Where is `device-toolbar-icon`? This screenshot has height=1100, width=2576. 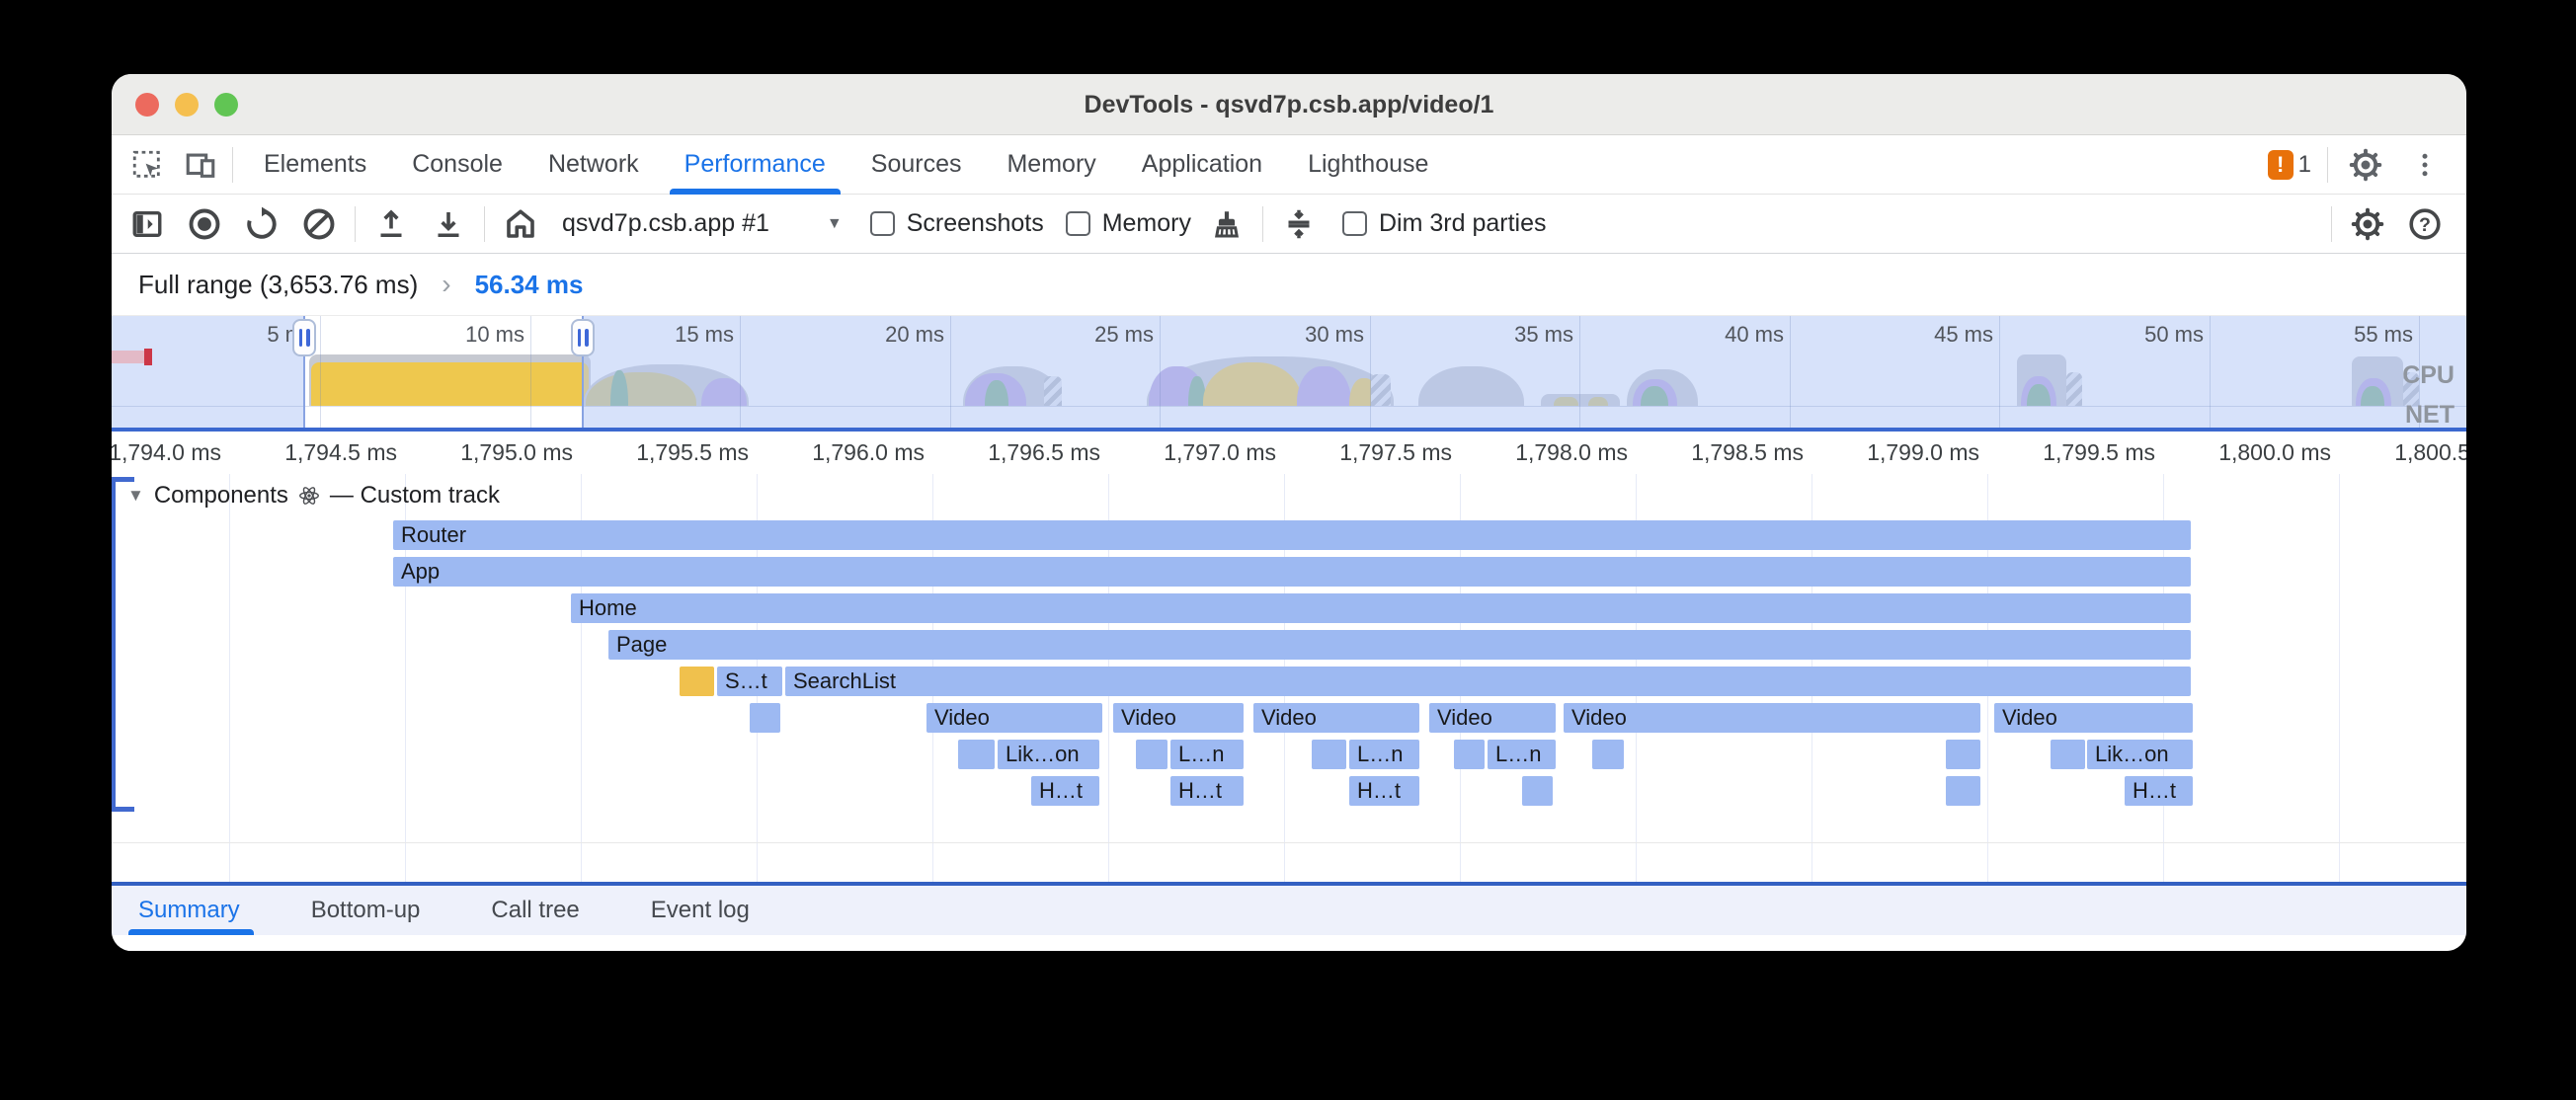 device-toolbar-icon is located at coordinates (200, 165).